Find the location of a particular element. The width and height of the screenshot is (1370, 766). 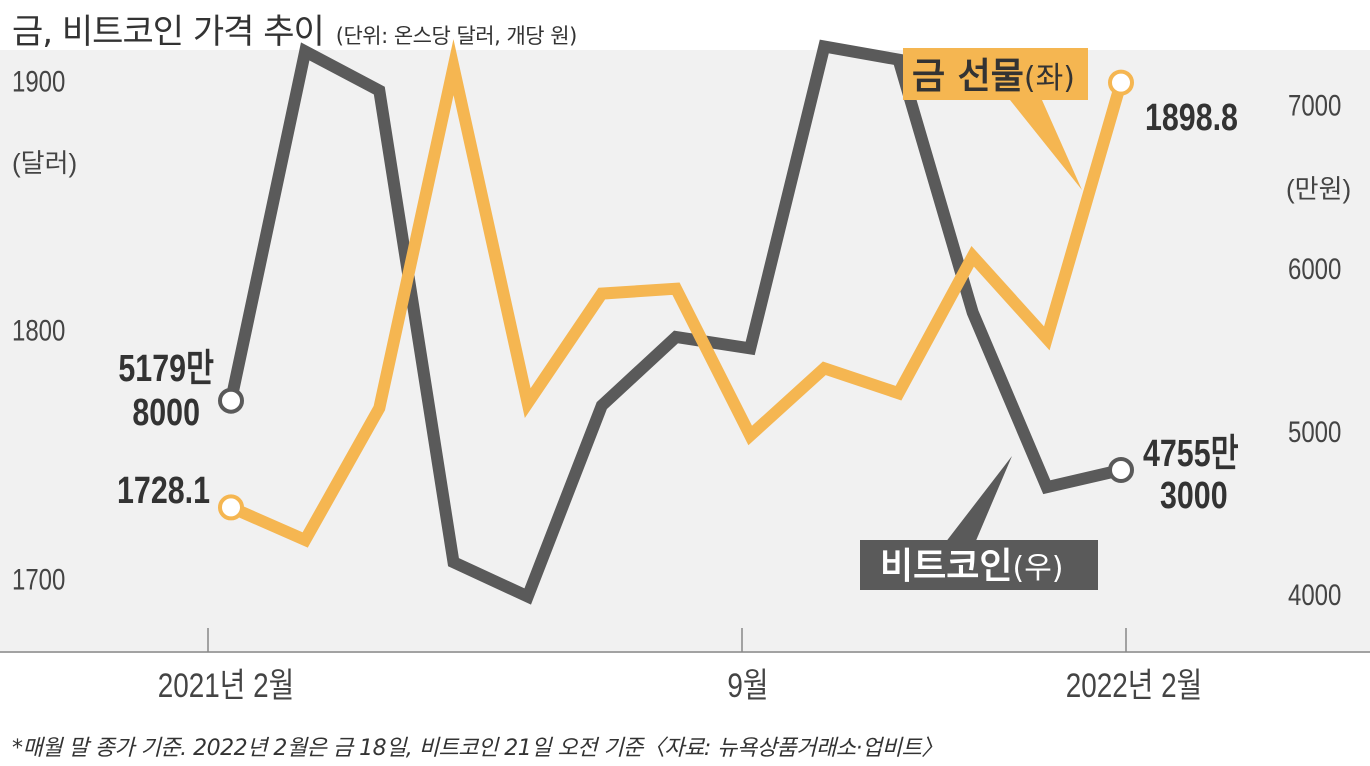

x-tick-label: 2021년 2월 is located at coordinates (226, 685).